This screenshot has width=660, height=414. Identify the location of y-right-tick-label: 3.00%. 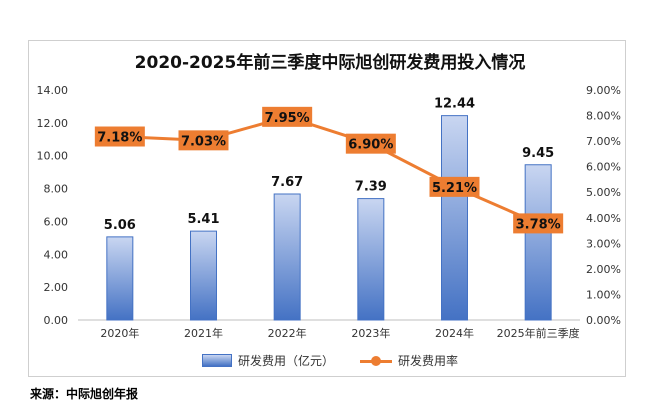
(603, 243).